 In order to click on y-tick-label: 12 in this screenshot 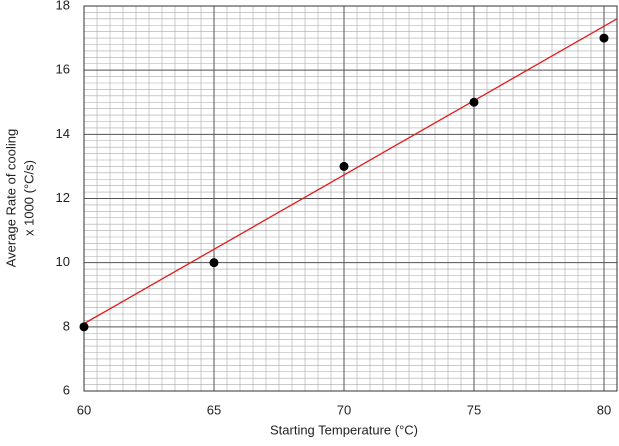, I will do `click(63, 197)`.